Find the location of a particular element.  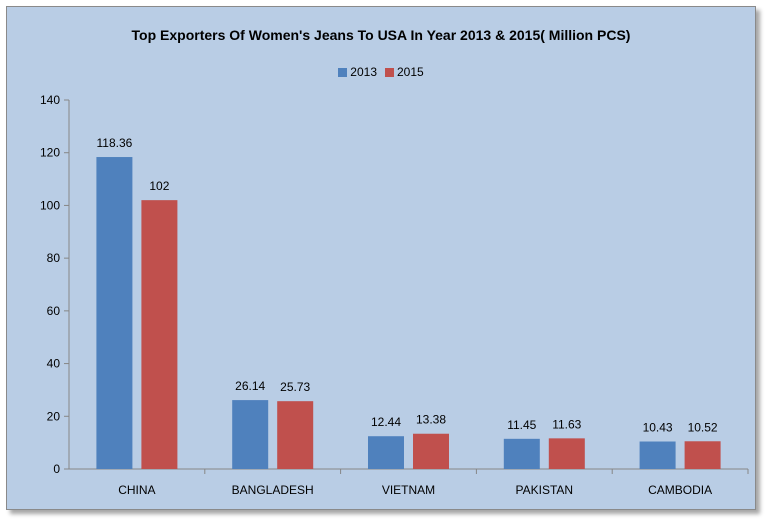

legend-item-2015: 2015 is located at coordinates (404, 72).